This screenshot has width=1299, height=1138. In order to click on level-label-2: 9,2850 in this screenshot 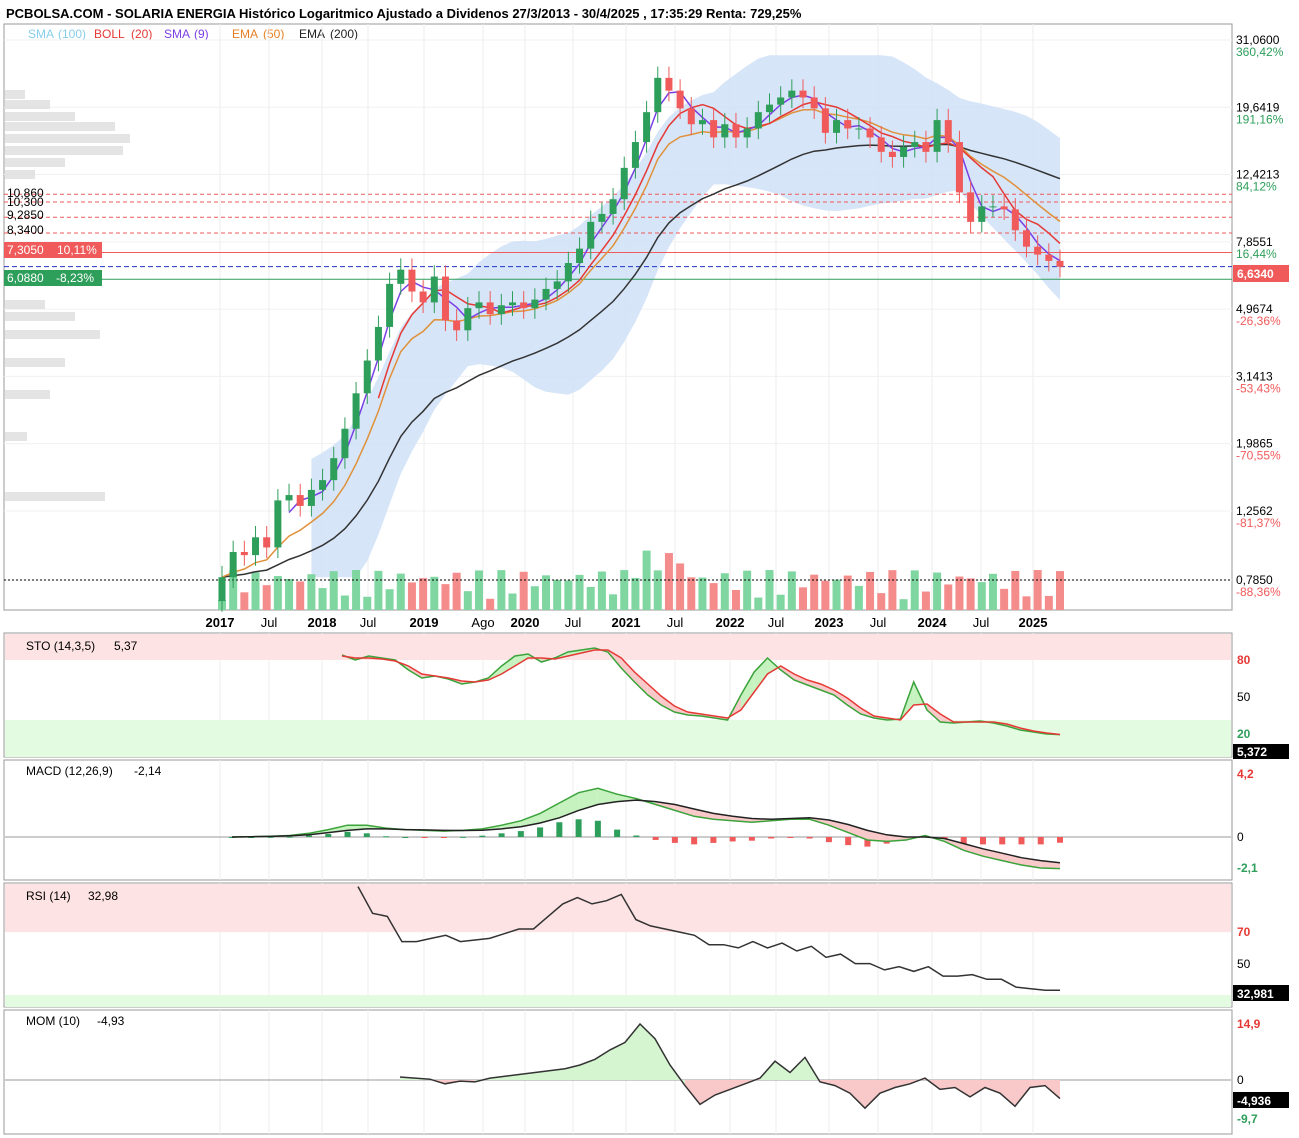, I will do `click(25, 215)`.